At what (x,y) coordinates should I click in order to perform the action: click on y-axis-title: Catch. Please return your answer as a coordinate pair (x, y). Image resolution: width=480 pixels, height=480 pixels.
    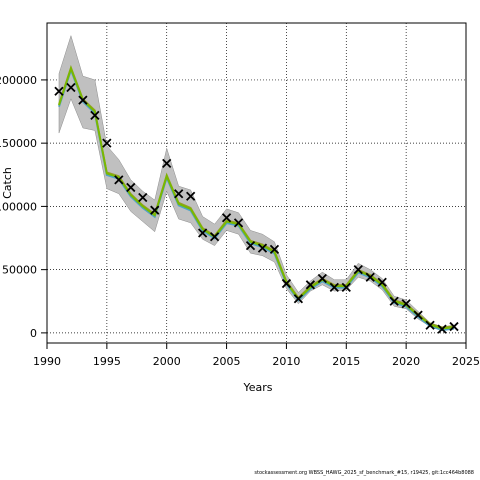
    Looking at the image, I should click on (7, 183).